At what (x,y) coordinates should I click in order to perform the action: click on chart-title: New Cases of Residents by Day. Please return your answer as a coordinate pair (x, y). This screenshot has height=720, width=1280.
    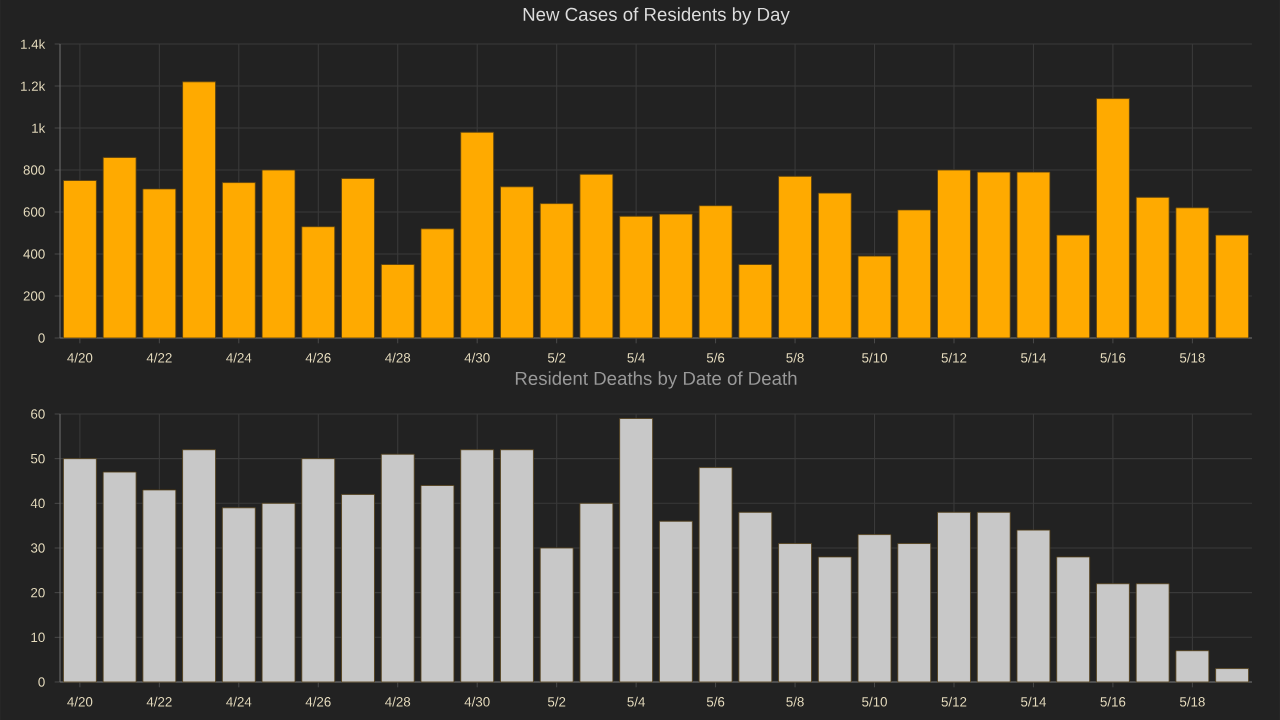
    Looking at the image, I should click on (656, 16).